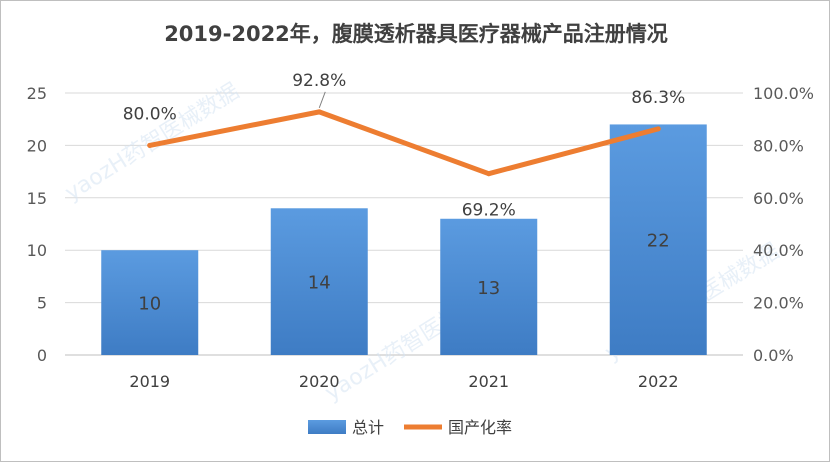 Image resolution: width=830 pixels, height=463 pixels. What do you see at coordinates (322, 100) in the screenshot?
I see `label-leader-line` at bounding box center [322, 100].